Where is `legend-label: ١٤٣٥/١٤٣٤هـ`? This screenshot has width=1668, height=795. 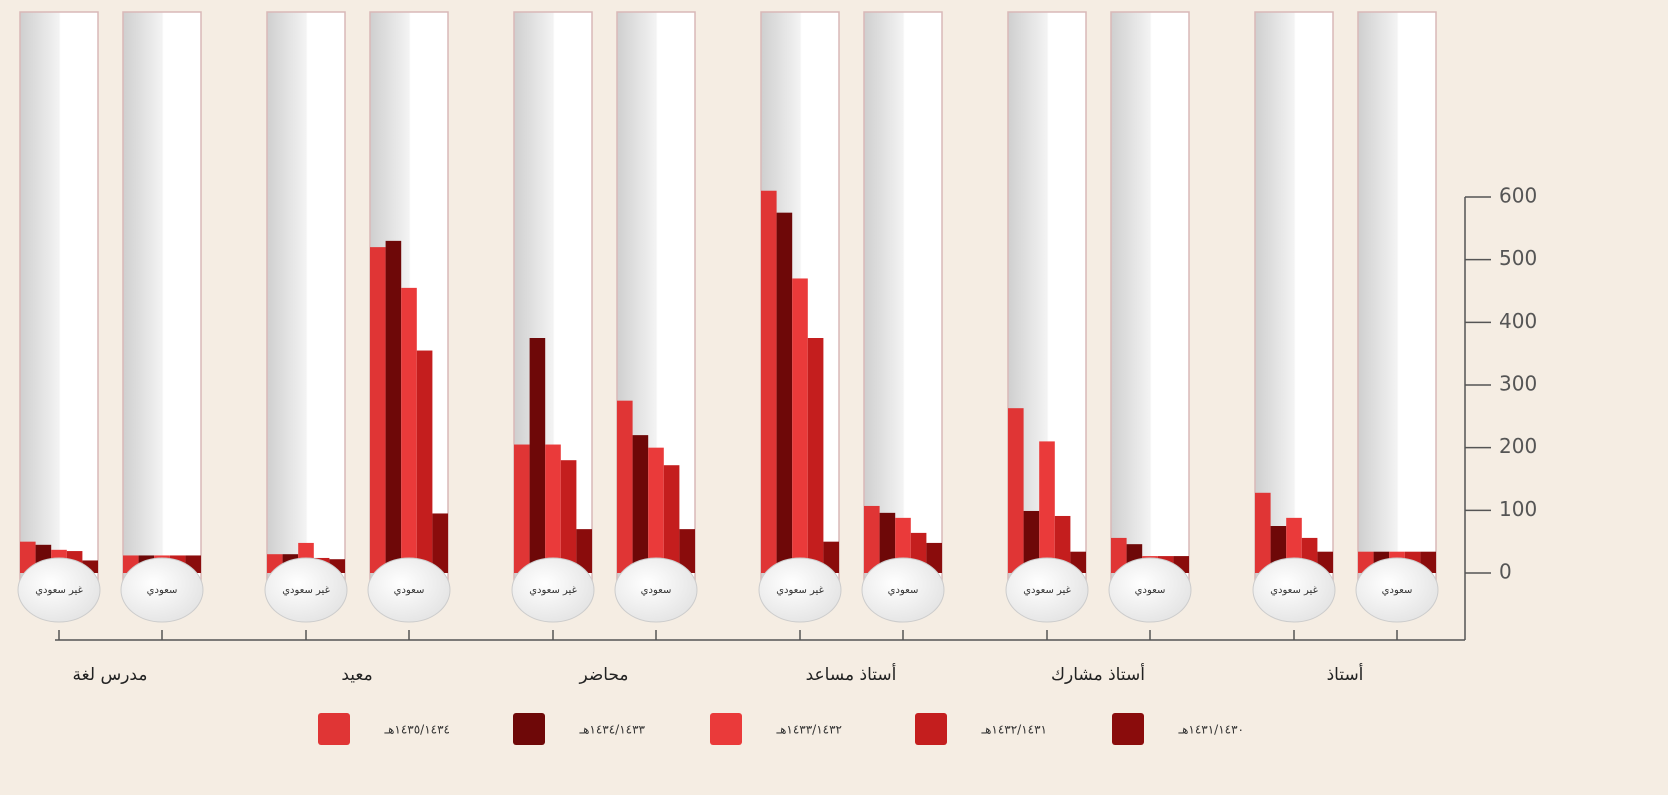 legend-label: ١٤٣٥/١٤٣٤هـ is located at coordinates (417, 730).